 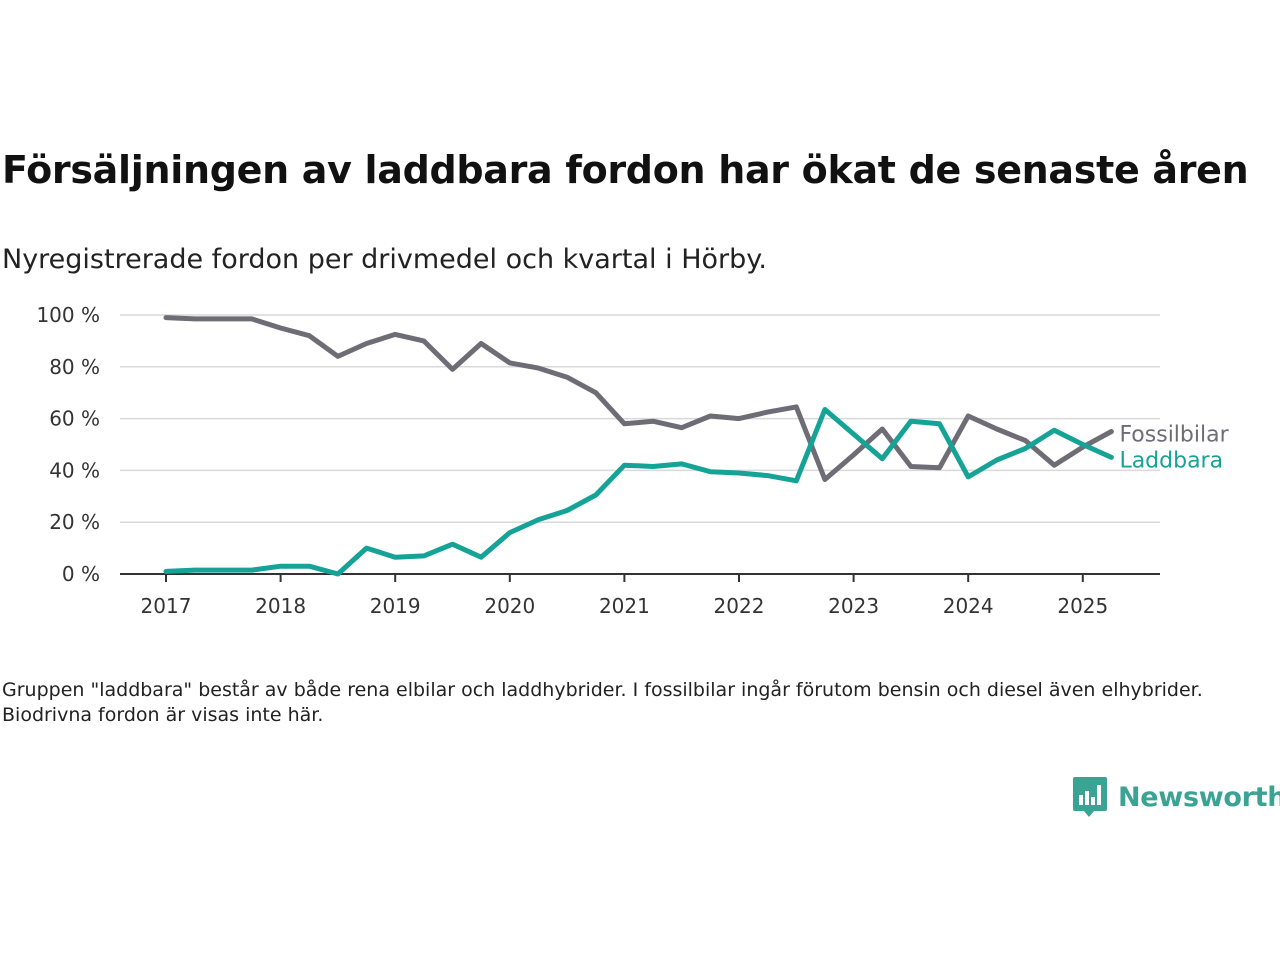 I want to click on brand-logo: Newsworthy, so click(x=1176, y=797).